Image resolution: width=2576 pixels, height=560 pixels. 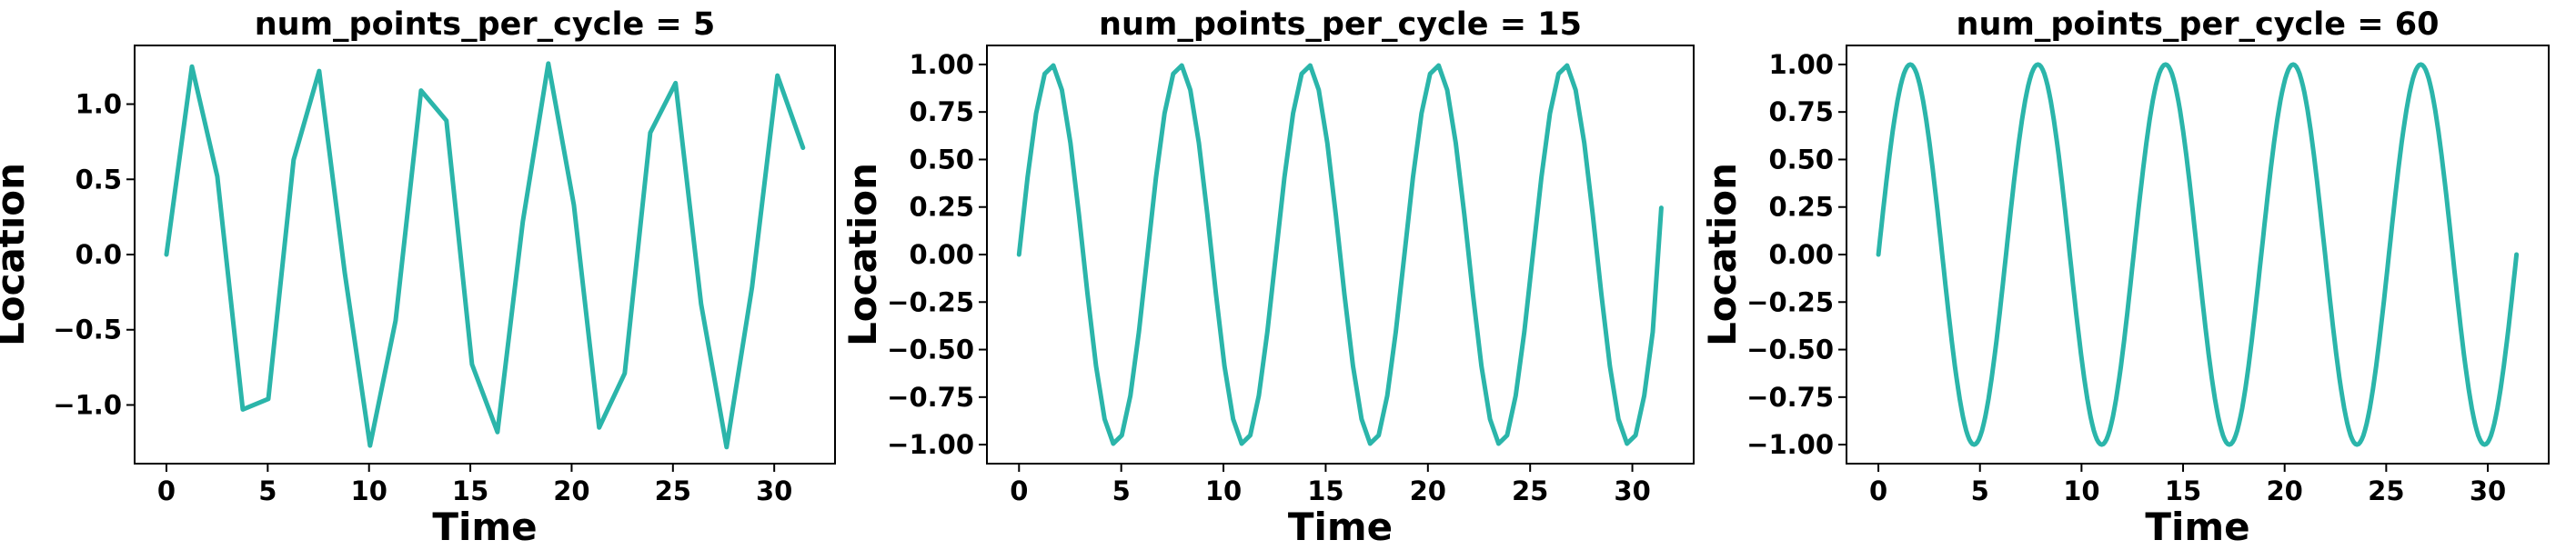 What do you see at coordinates (2198, 24) in the screenshot?
I see `chart-title: num_points_per_cycle = 60` at bounding box center [2198, 24].